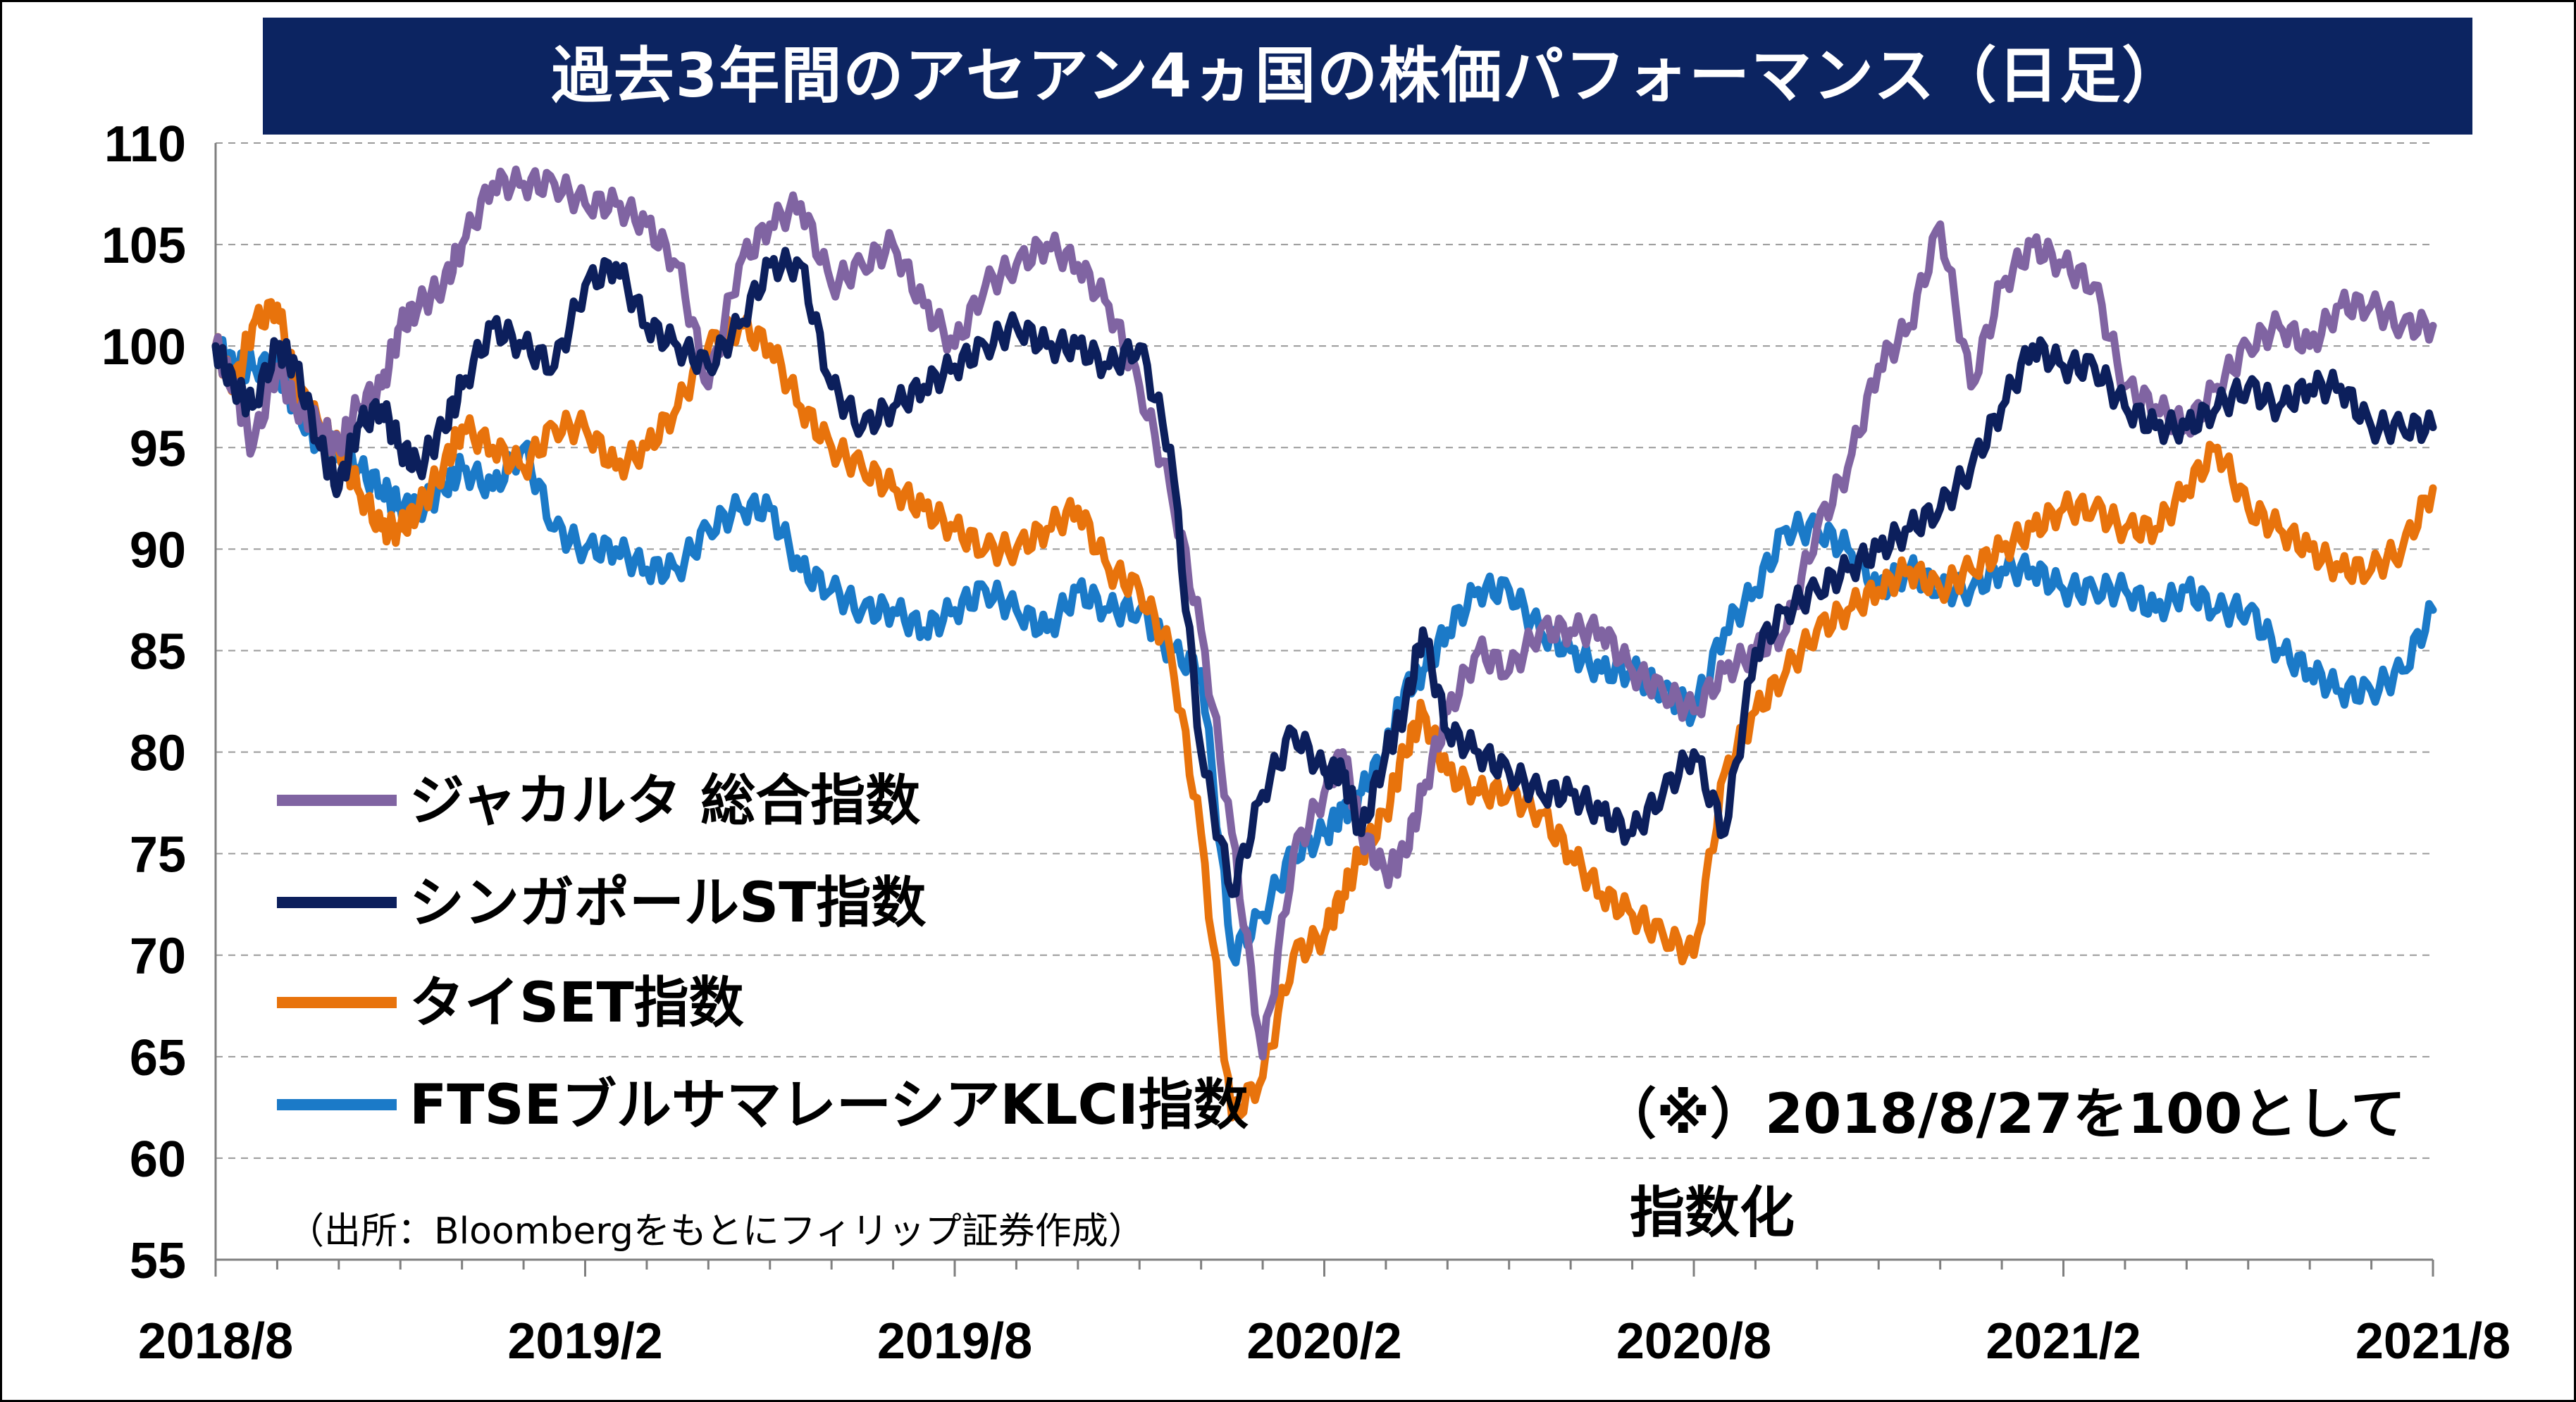  Describe the element at coordinates (158, 1058) in the screenshot. I see `y-tick-label: 65` at that location.